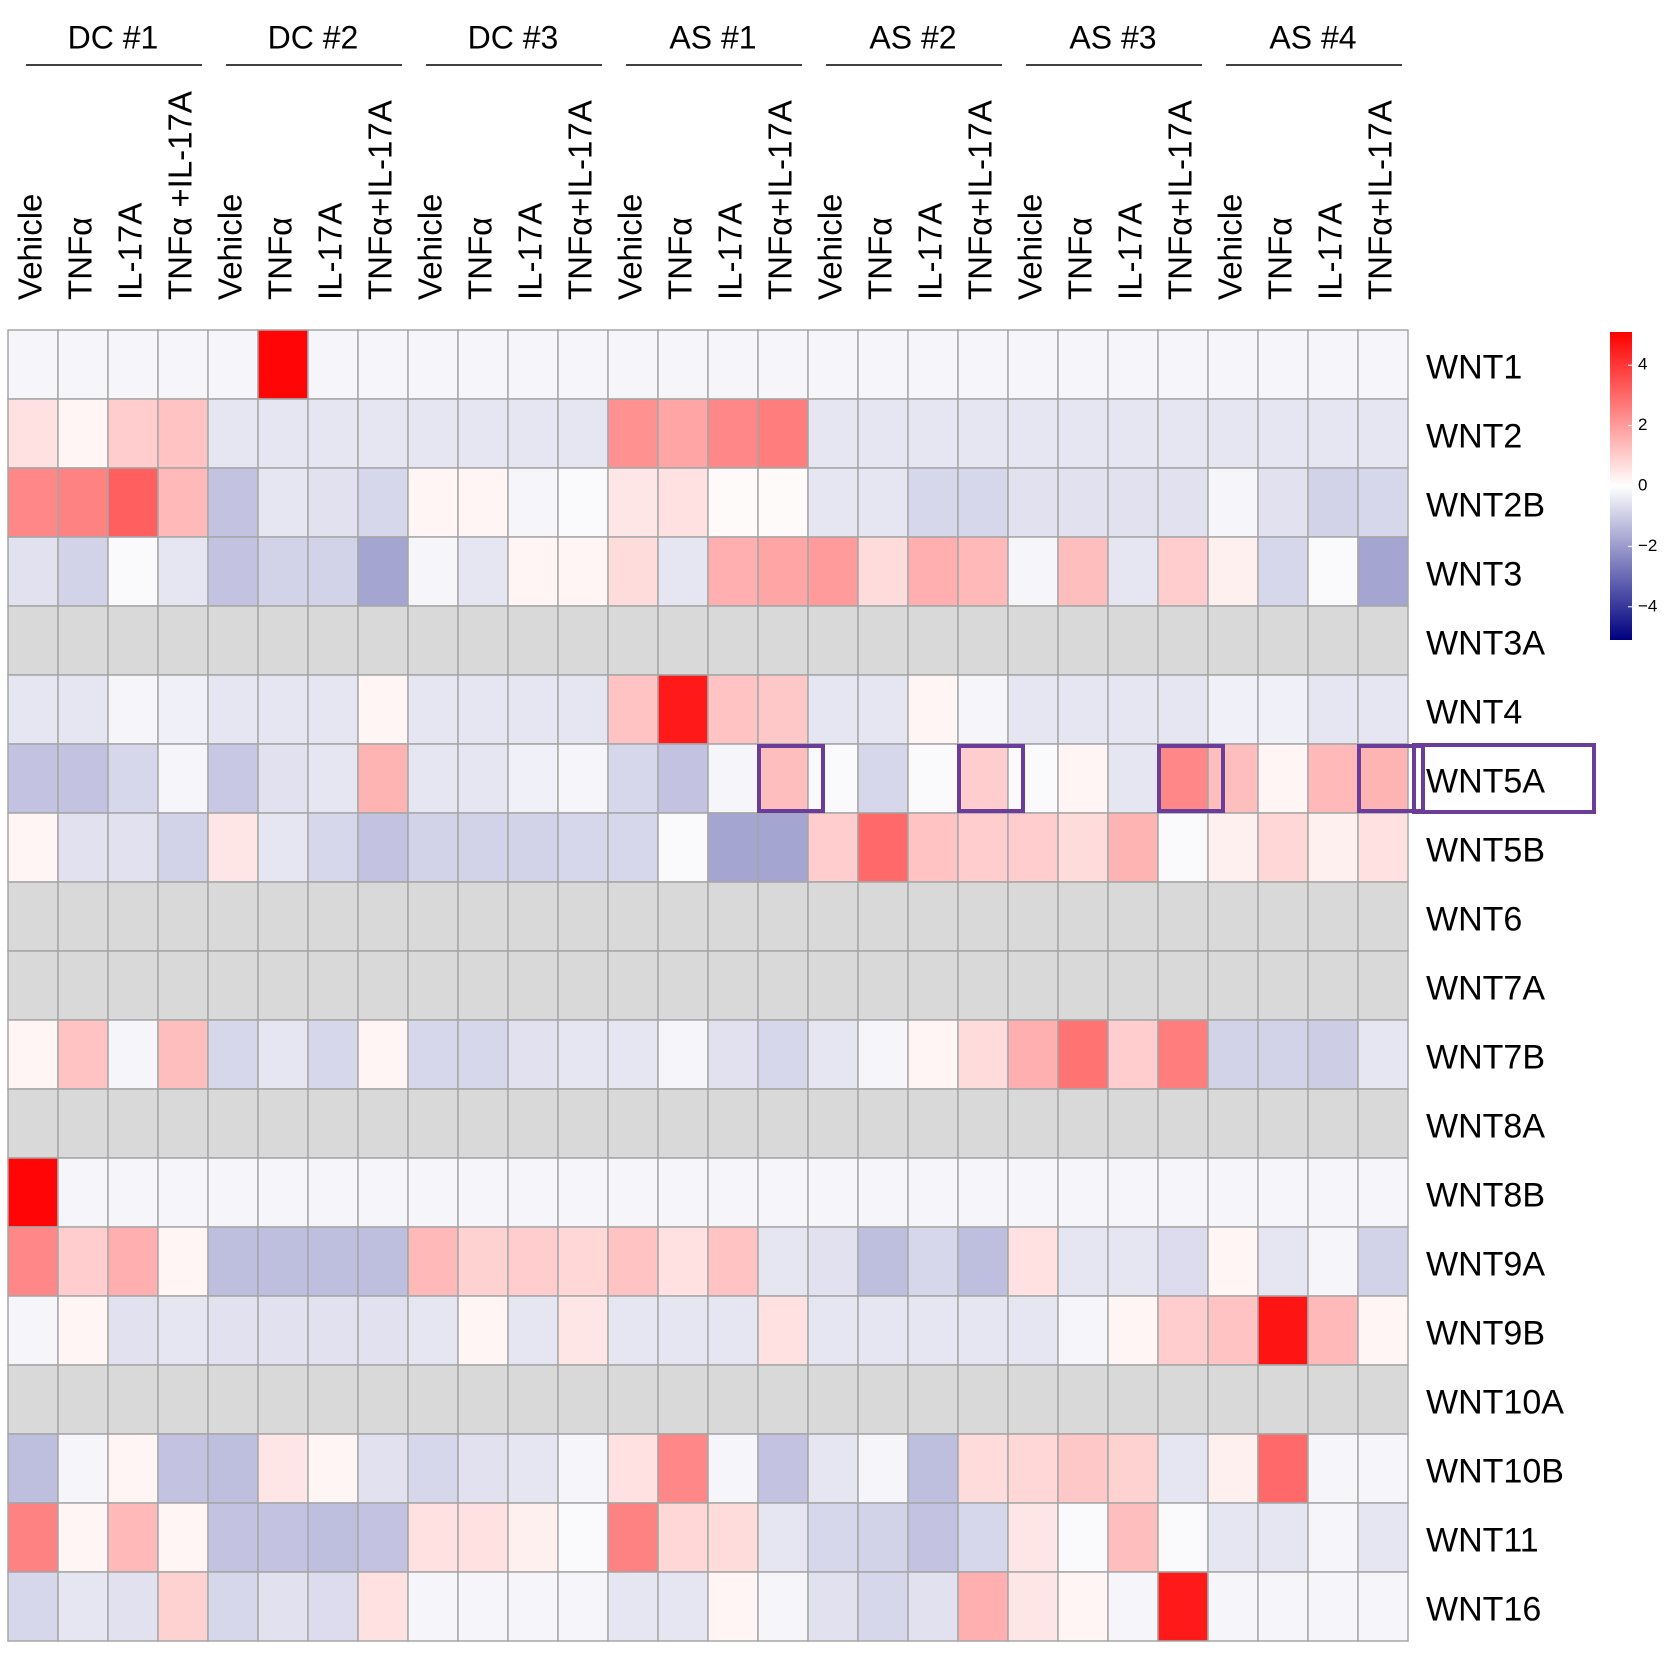 Image resolution: width=1668 pixels, height=1660 pixels. What do you see at coordinates (680, 258) in the screenshot?
I see `column-label: TNFα` at bounding box center [680, 258].